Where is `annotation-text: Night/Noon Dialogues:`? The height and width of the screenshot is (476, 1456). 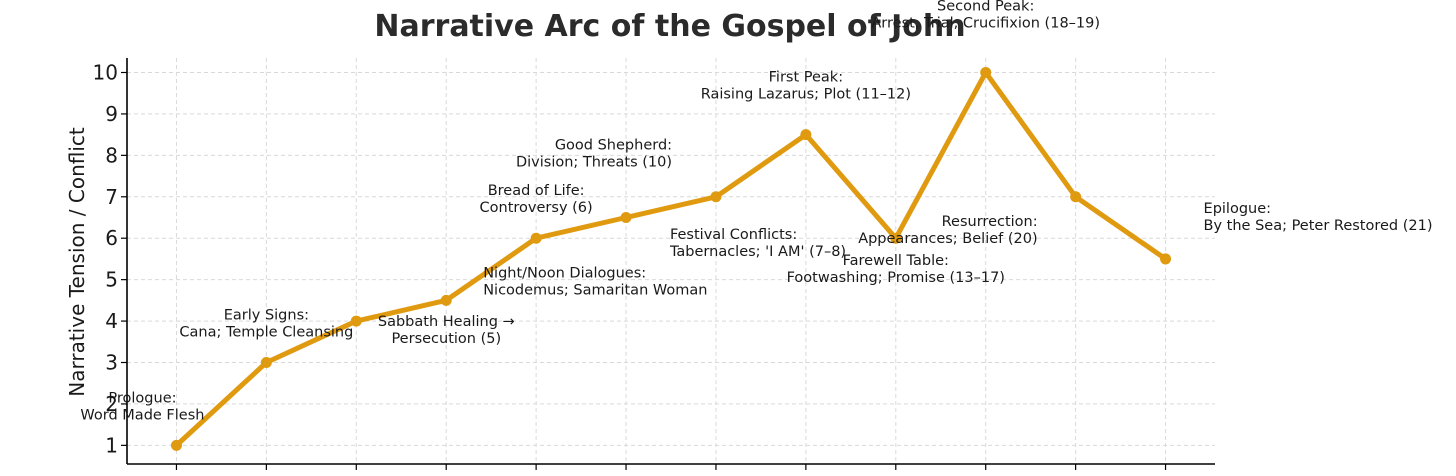
annotation-text: Night/Noon Dialogues: is located at coordinates (564, 273).